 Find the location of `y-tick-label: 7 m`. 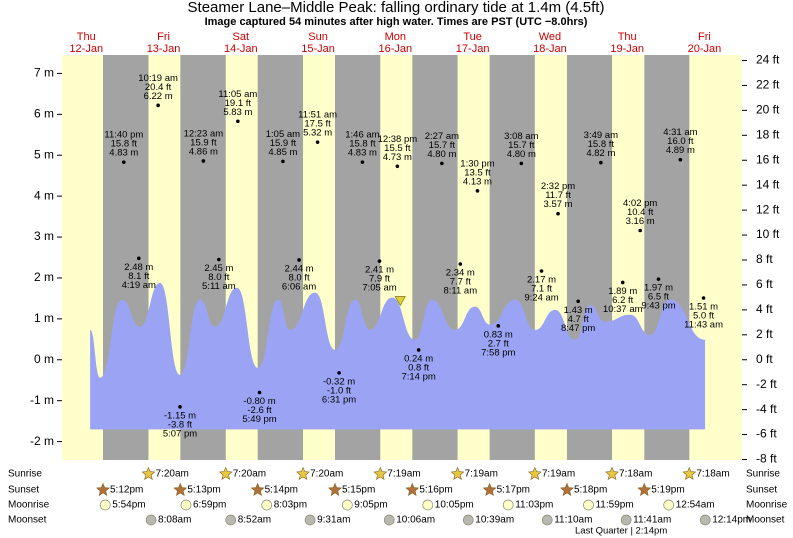

y-tick-label: 7 m is located at coordinates (44, 73).